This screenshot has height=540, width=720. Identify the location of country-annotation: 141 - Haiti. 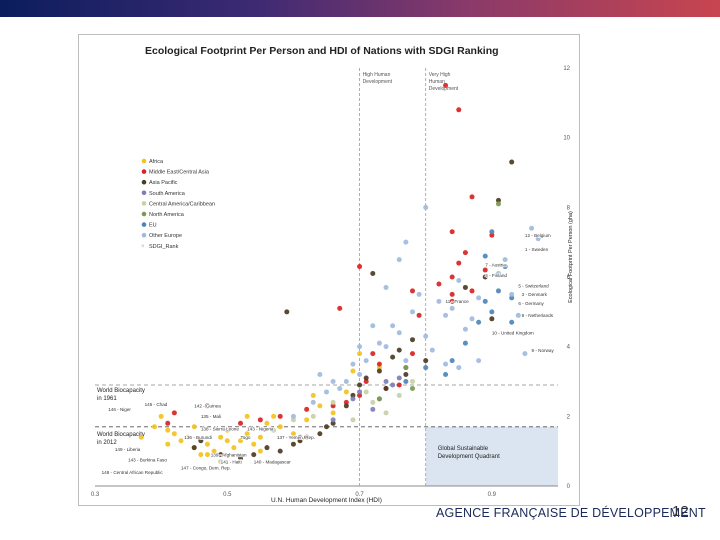
(231, 461).